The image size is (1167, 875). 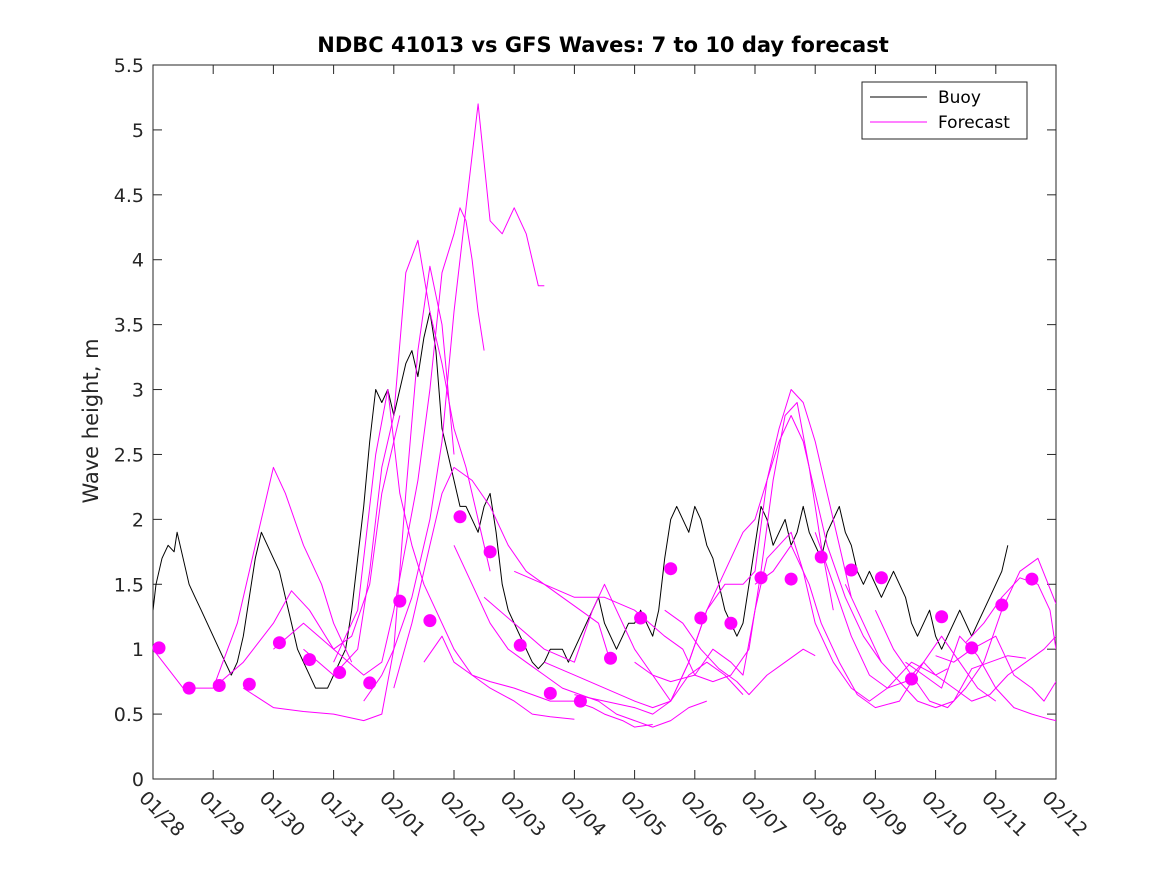 What do you see at coordinates (974, 123) in the screenshot?
I see `legend-forecast-label: Forecast` at bounding box center [974, 123].